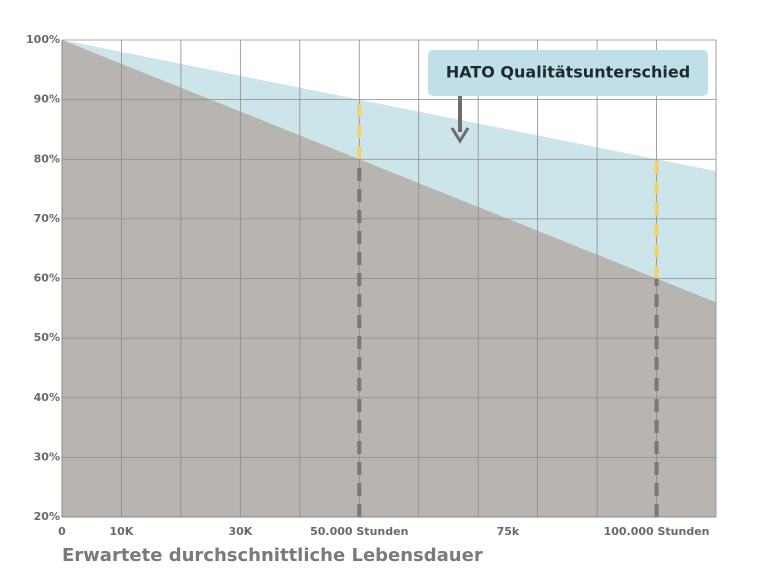  Describe the element at coordinates (47, 158) in the screenshot. I see `y-tick-label: 80%` at that location.